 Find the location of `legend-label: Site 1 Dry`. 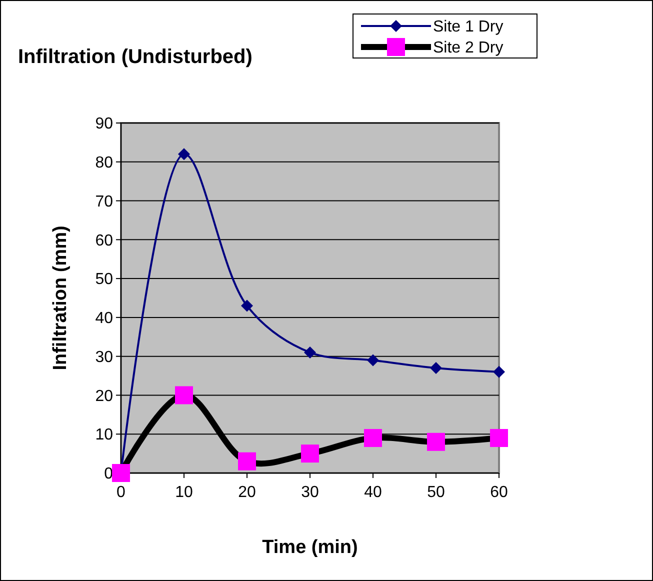

legend-label: Site 1 Dry is located at coordinates (468, 27).